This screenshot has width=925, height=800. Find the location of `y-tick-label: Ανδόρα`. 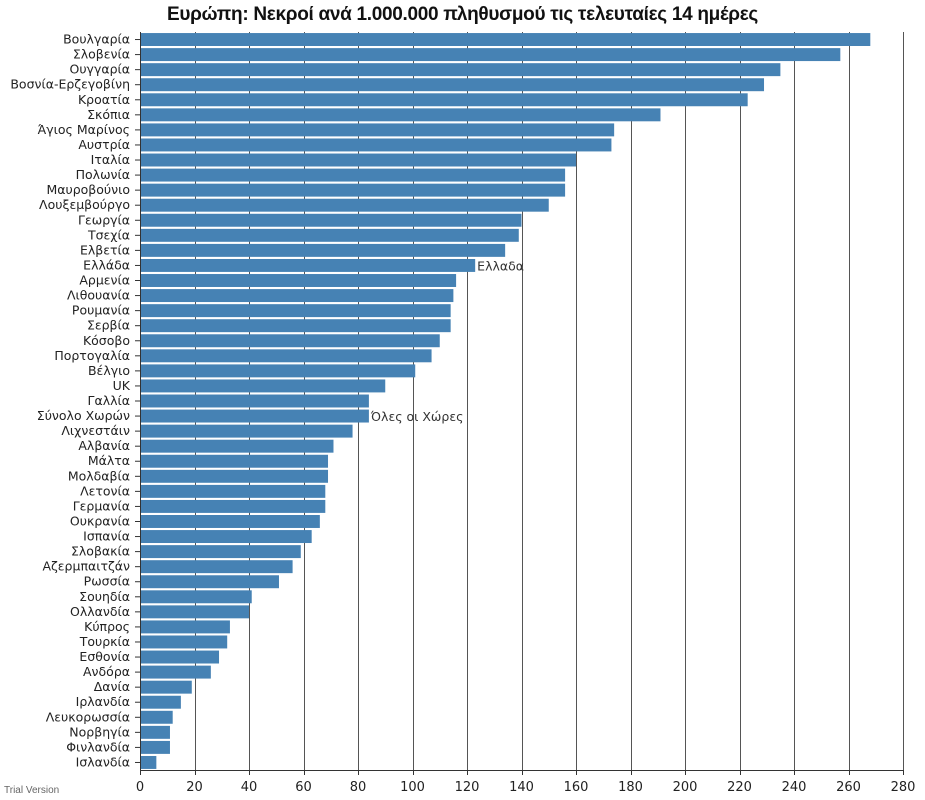

y-tick-label: Ανδόρα is located at coordinates (106, 671).